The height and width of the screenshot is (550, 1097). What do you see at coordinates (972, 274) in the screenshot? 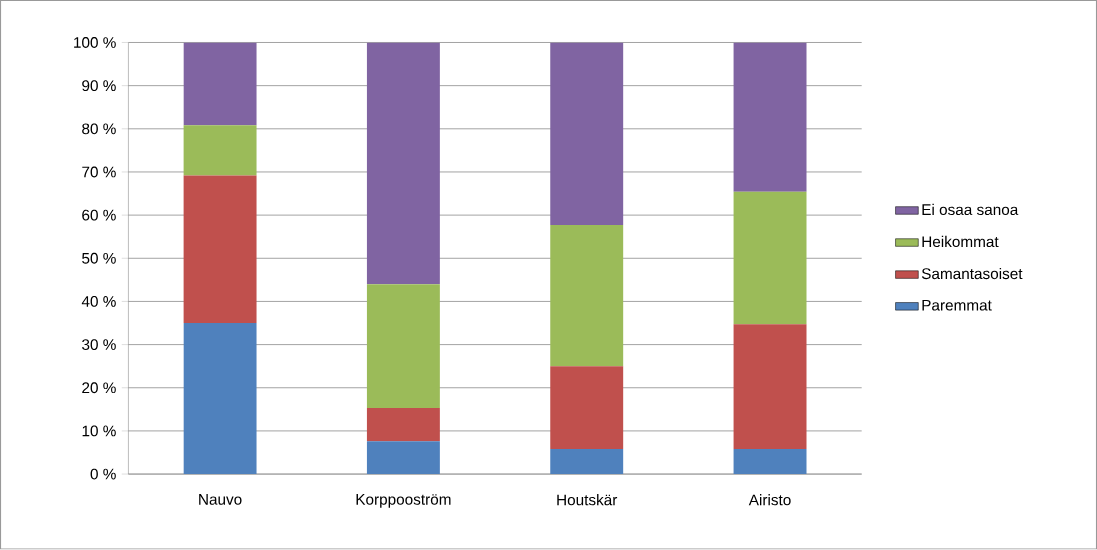
I see `legend-label: Samantasoiset` at bounding box center [972, 274].